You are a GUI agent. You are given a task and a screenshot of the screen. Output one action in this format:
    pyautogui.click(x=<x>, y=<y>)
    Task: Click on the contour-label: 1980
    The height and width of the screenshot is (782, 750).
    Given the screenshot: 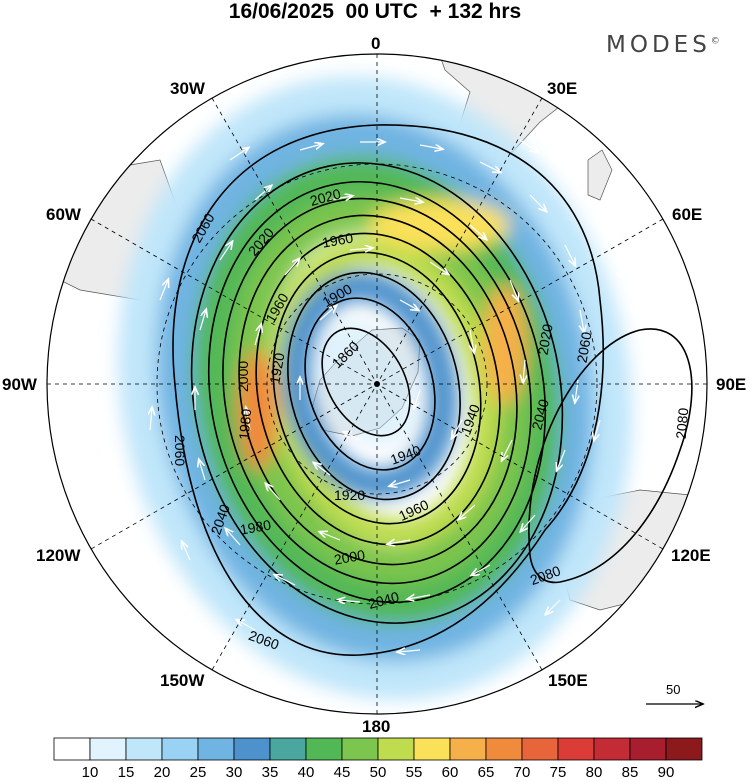 What is the action you would take?
    pyautogui.click(x=245, y=424)
    